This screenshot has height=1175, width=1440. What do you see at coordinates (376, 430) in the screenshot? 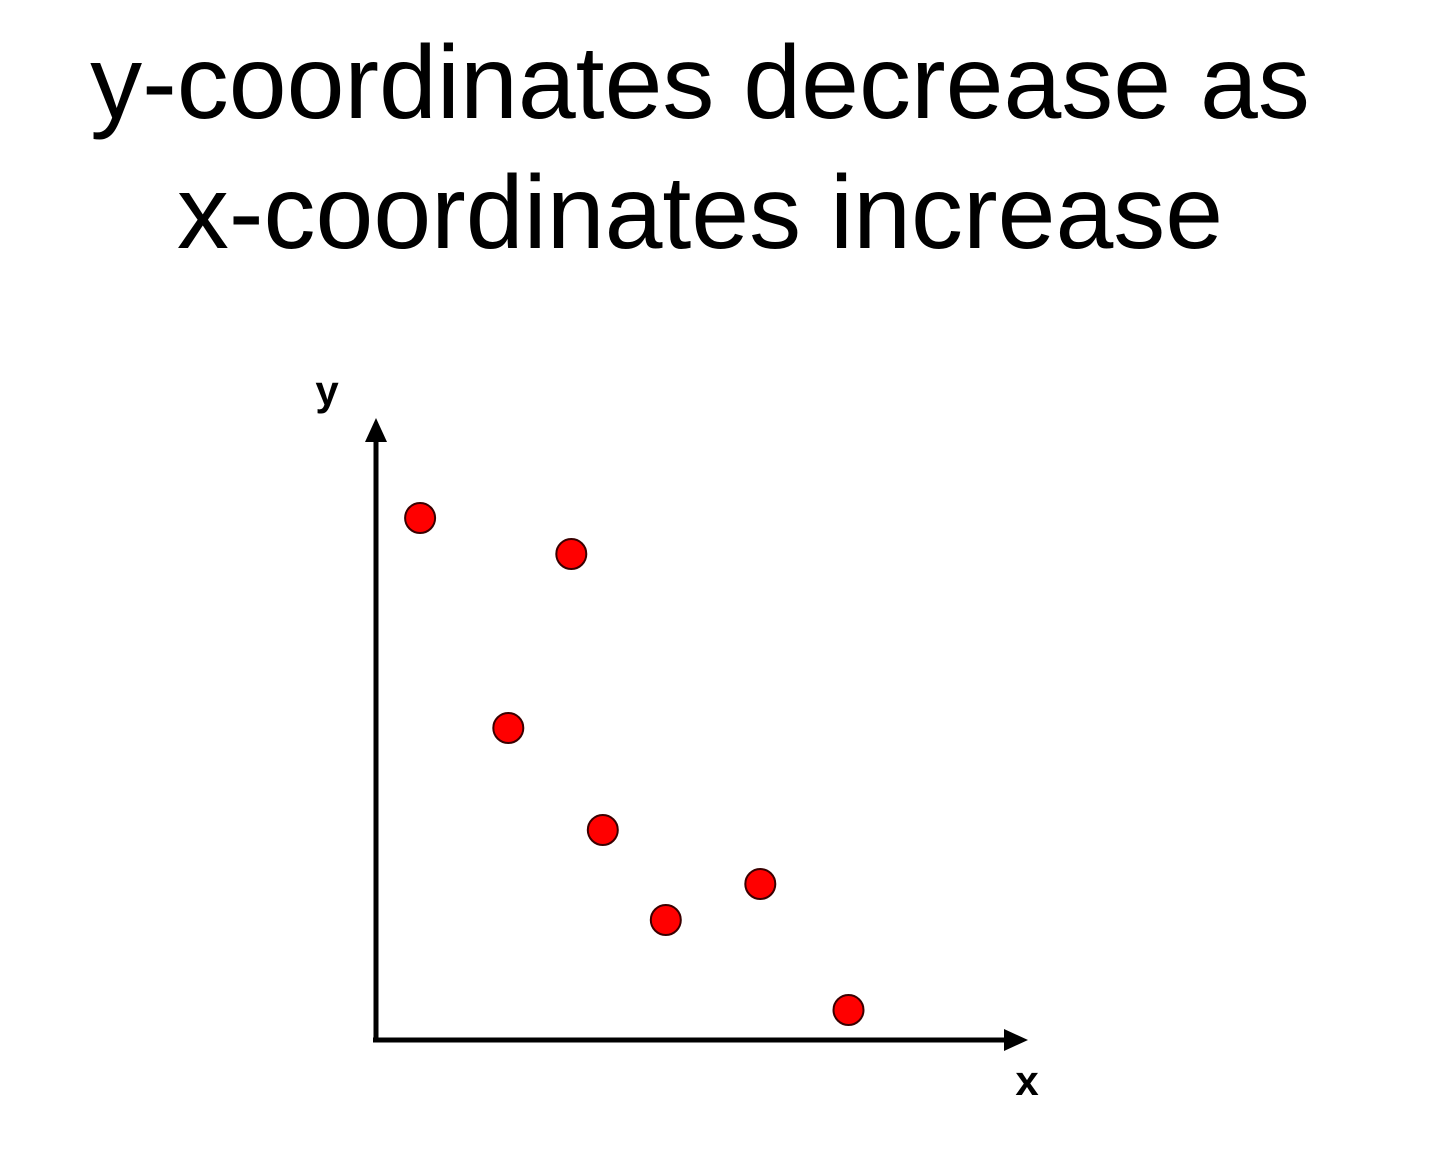
I see `y-axis-arrow-icon` at bounding box center [376, 430].